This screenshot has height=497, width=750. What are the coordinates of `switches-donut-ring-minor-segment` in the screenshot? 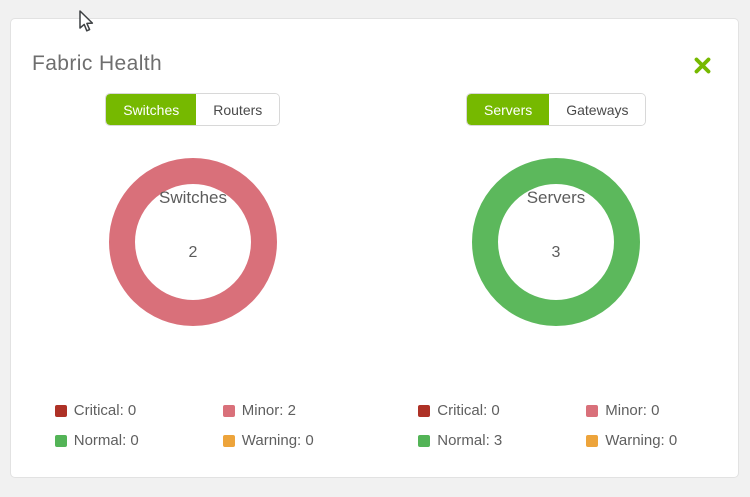 It's located at (192, 242).